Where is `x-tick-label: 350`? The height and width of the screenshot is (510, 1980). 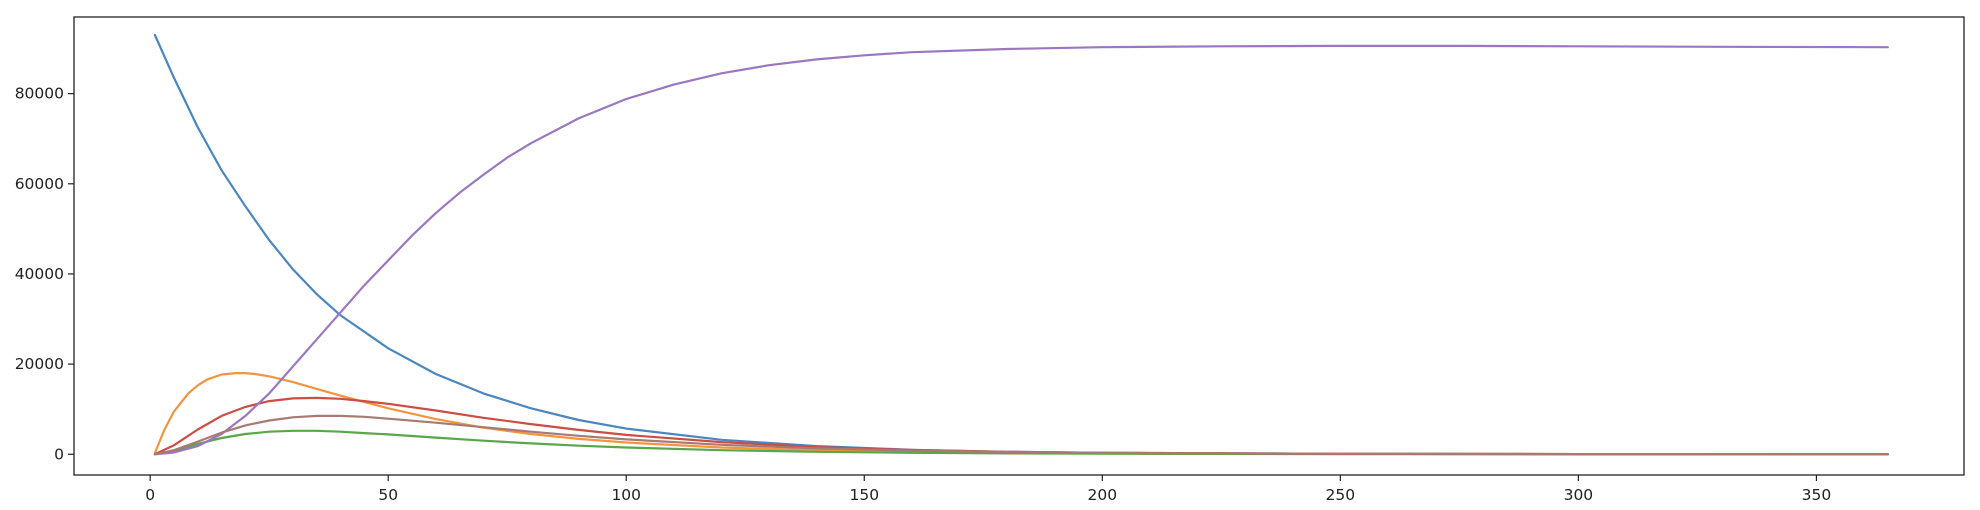
x-tick-label: 350 is located at coordinates (1817, 495).